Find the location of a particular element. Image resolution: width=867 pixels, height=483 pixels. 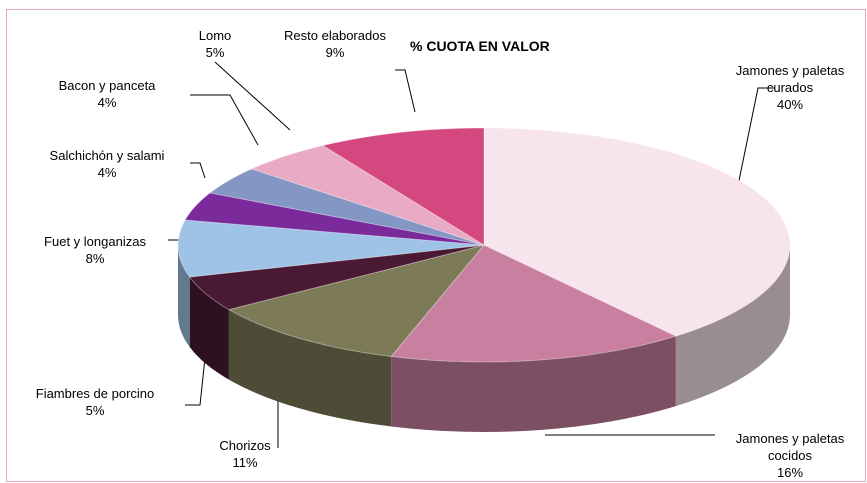

value-label: 8% is located at coordinates (95, 258).